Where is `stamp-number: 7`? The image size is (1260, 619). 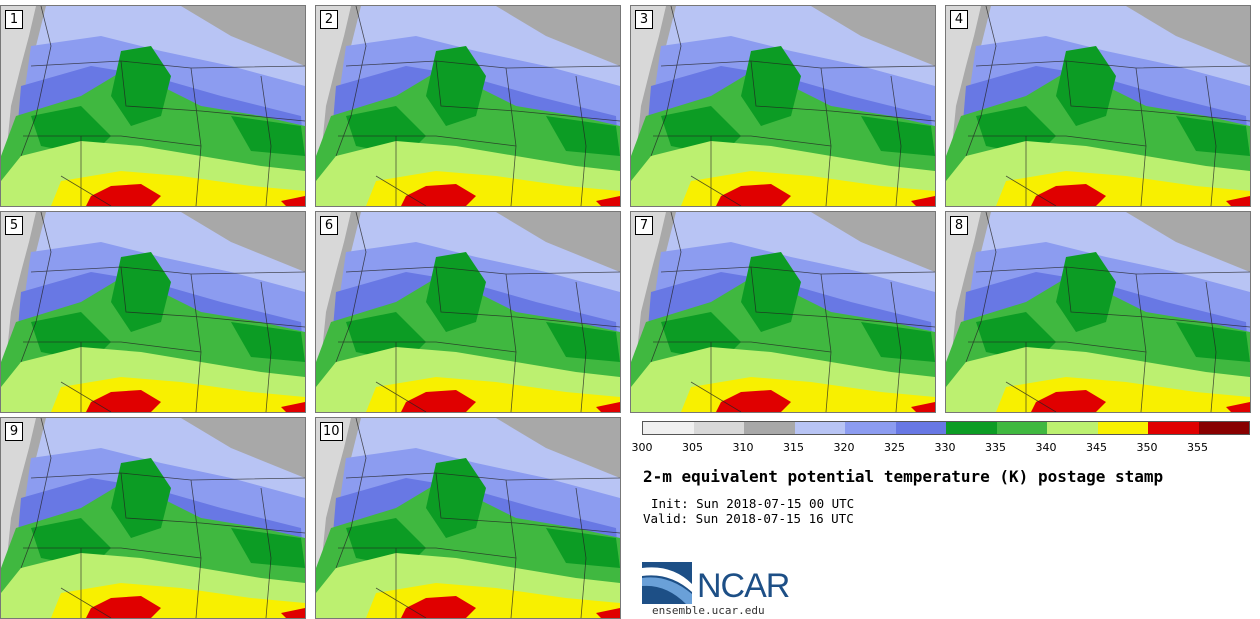
stamp-number: 7 is located at coordinates (644, 225).